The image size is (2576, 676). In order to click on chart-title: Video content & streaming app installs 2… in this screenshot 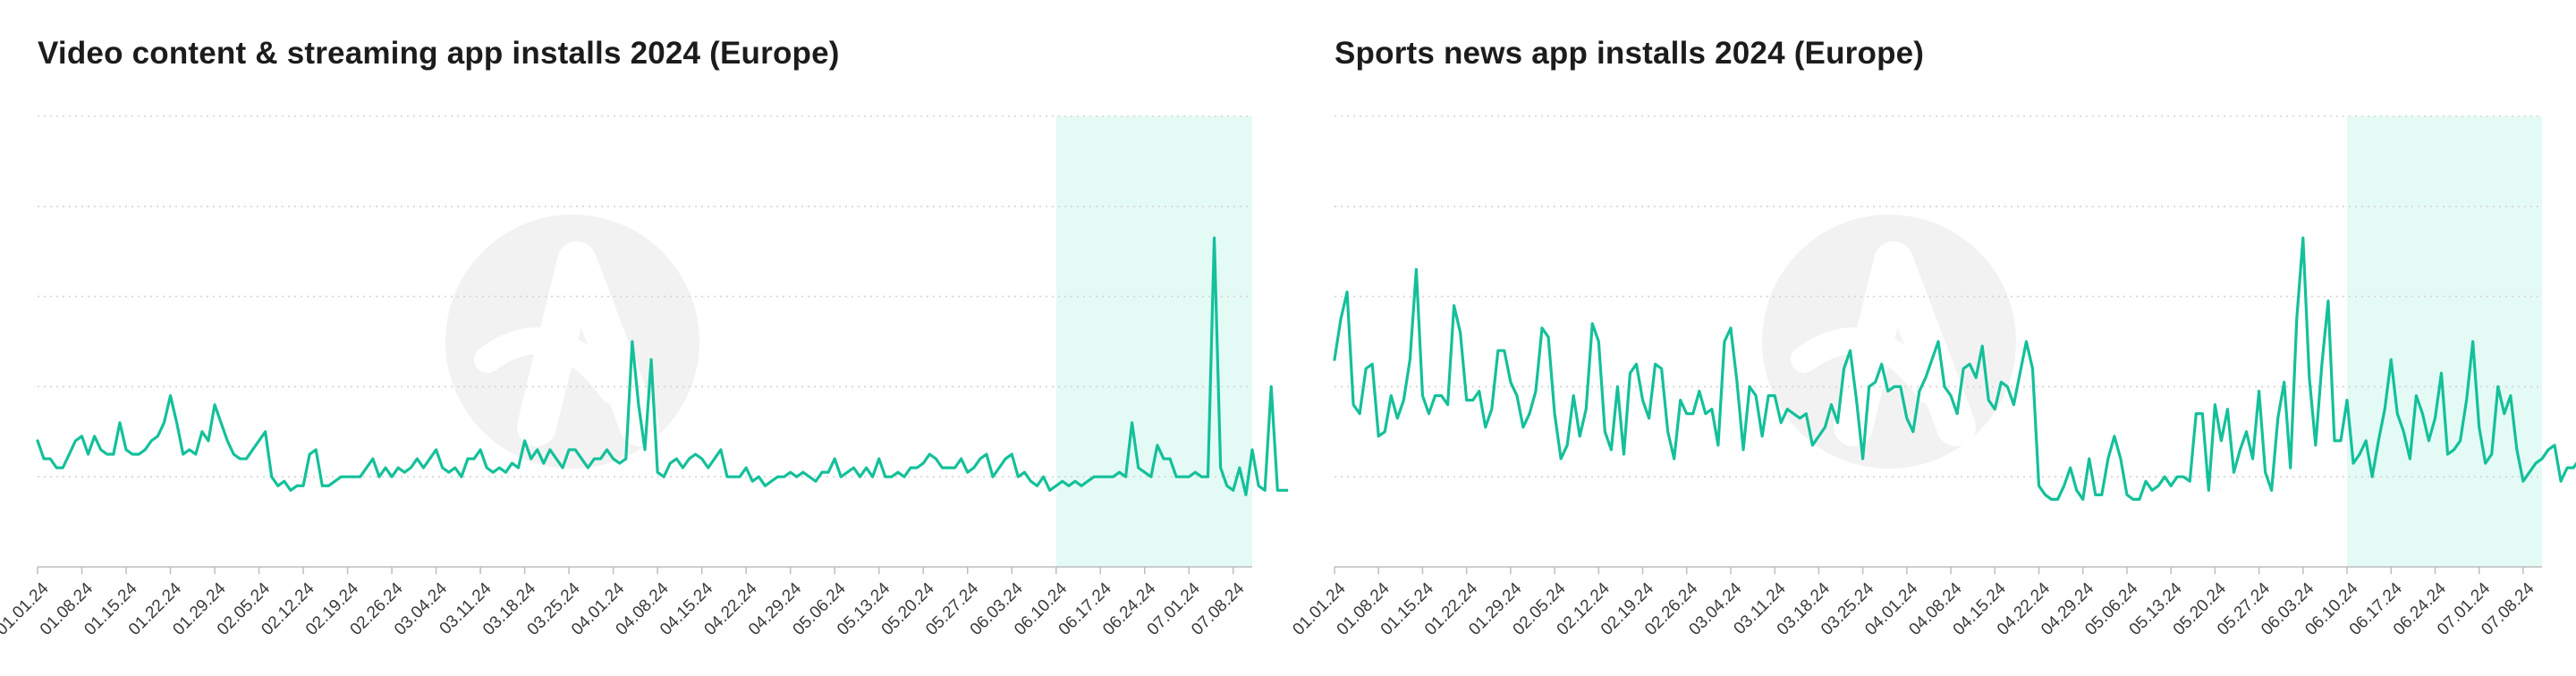, I will do `click(439, 53)`.